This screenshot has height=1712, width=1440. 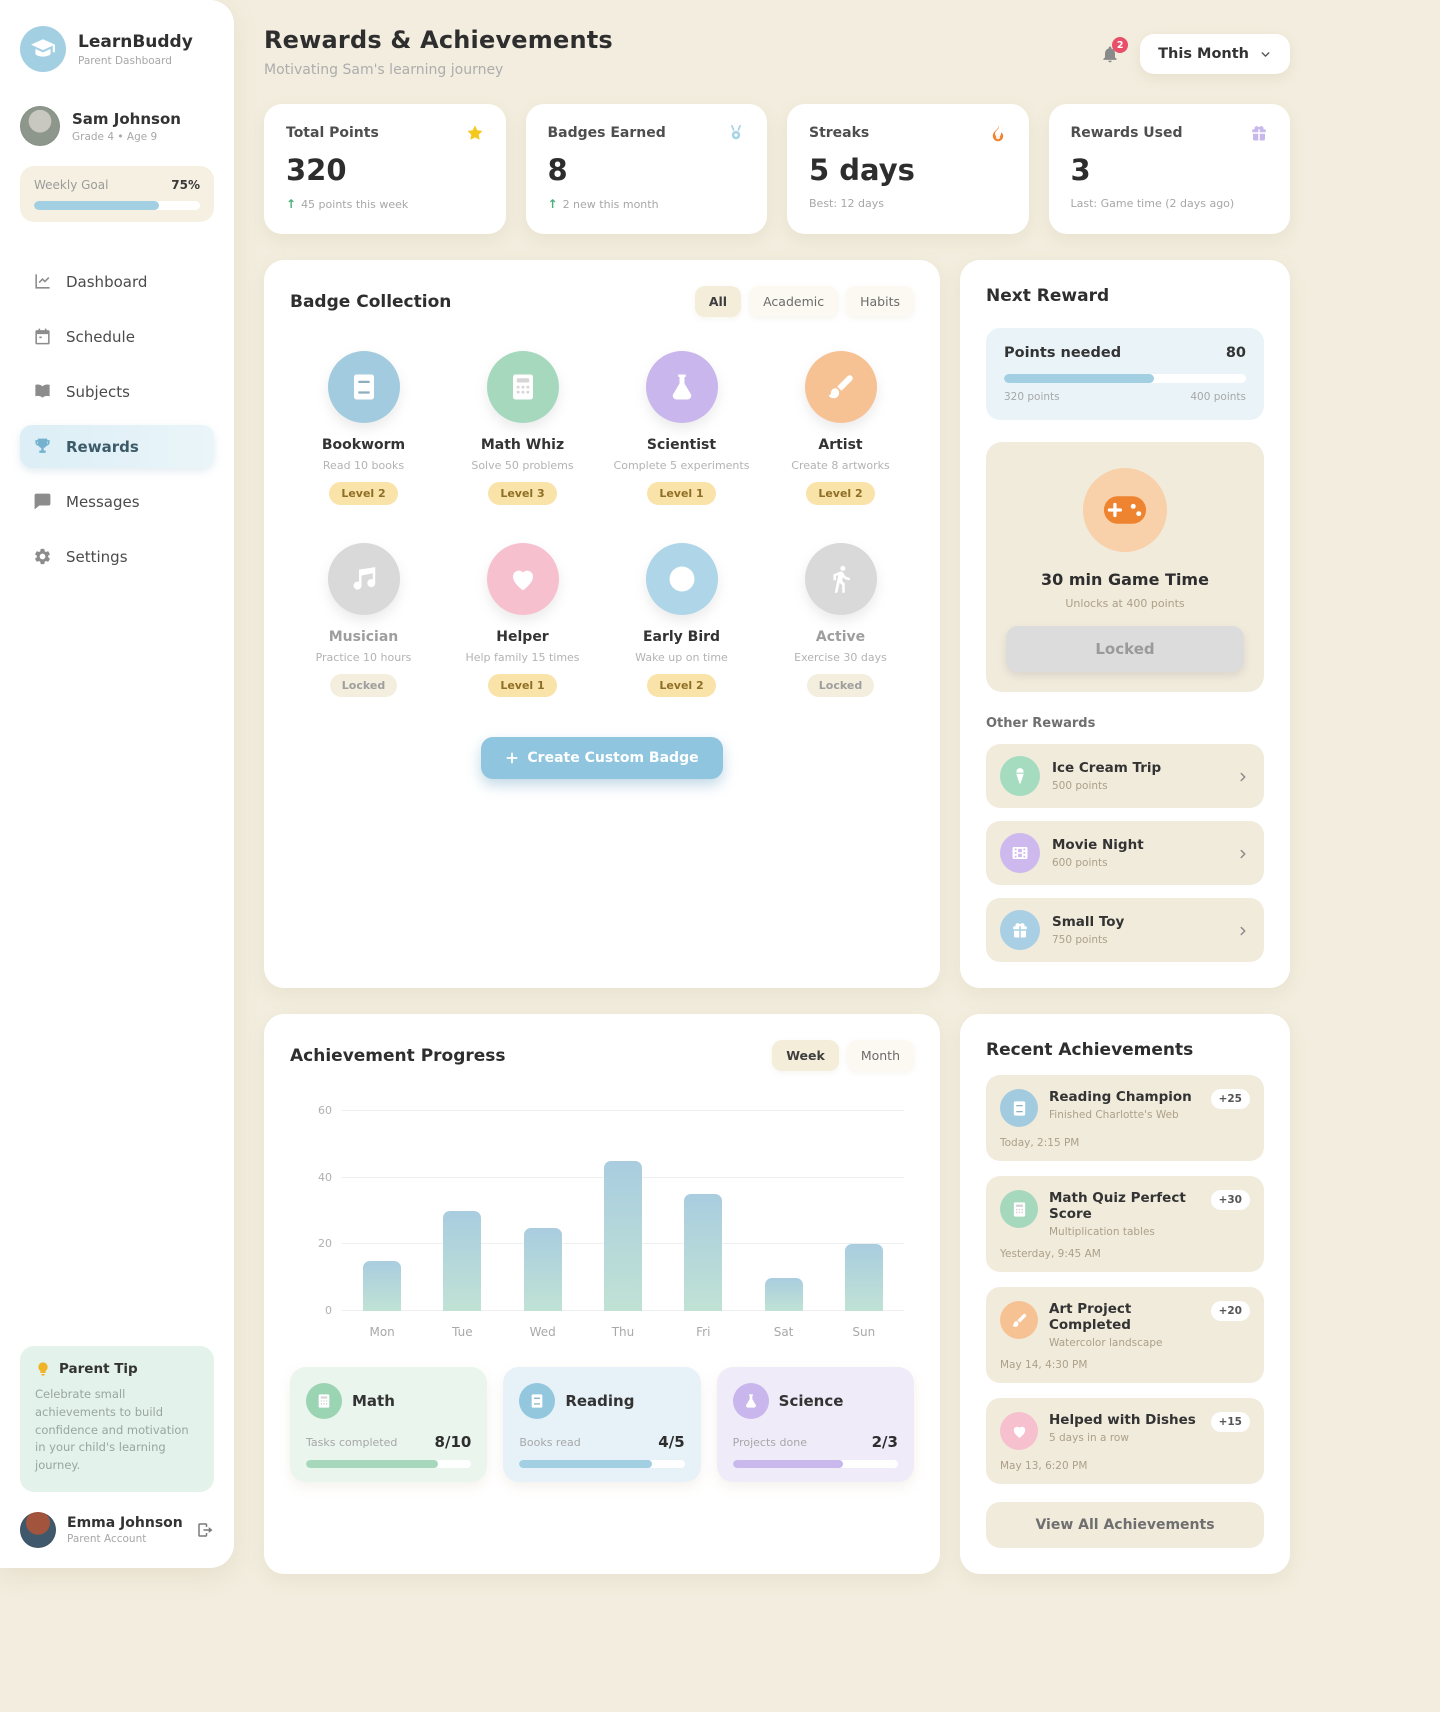 What do you see at coordinates (1020, 853) in the screenshot?
I see `film-icon` at bounding box center [1020, 853].